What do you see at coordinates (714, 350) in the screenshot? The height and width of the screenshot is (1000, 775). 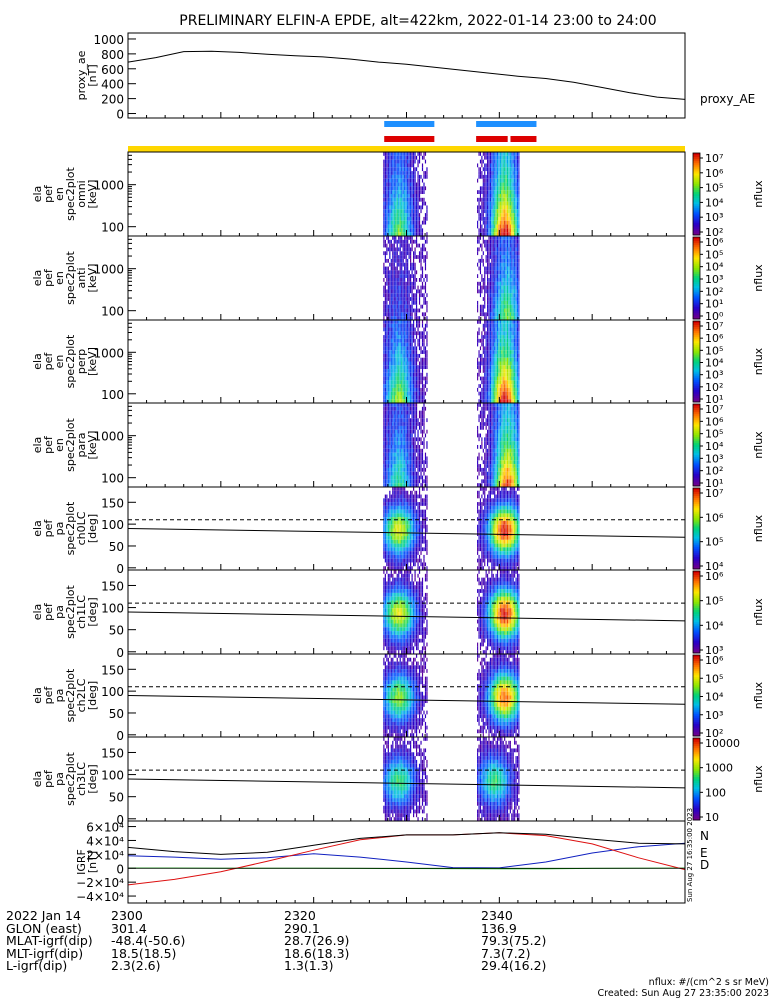 I see `perp-colorbar-label: 10⁵` at bounding box center [714, 350].